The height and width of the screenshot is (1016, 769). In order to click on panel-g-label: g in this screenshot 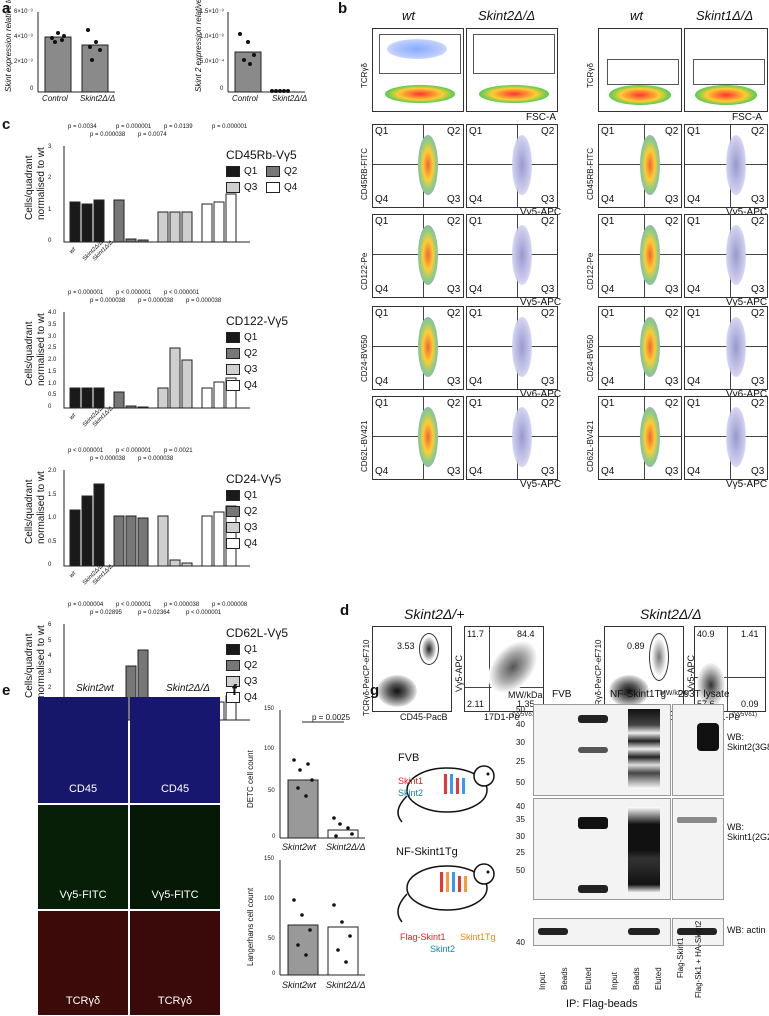, I will do `click(375, 690)`.